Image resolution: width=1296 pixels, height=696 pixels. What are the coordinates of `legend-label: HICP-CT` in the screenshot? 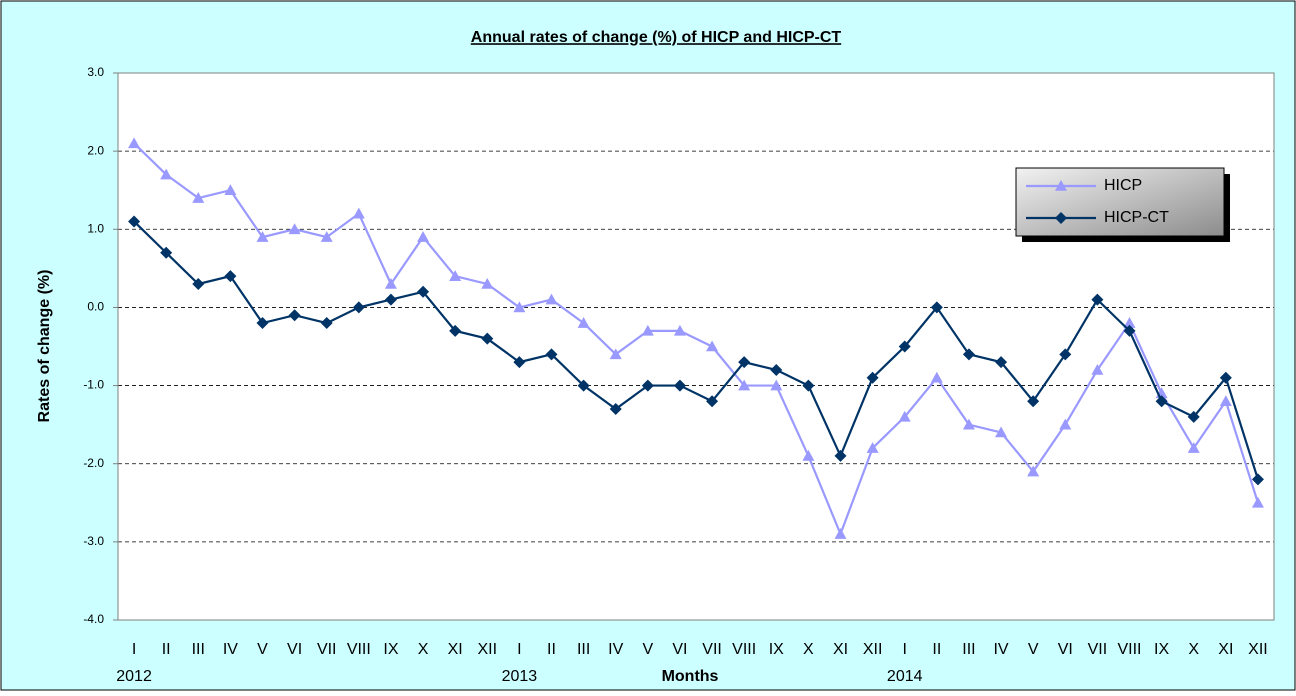 It's located at (1136, 217).